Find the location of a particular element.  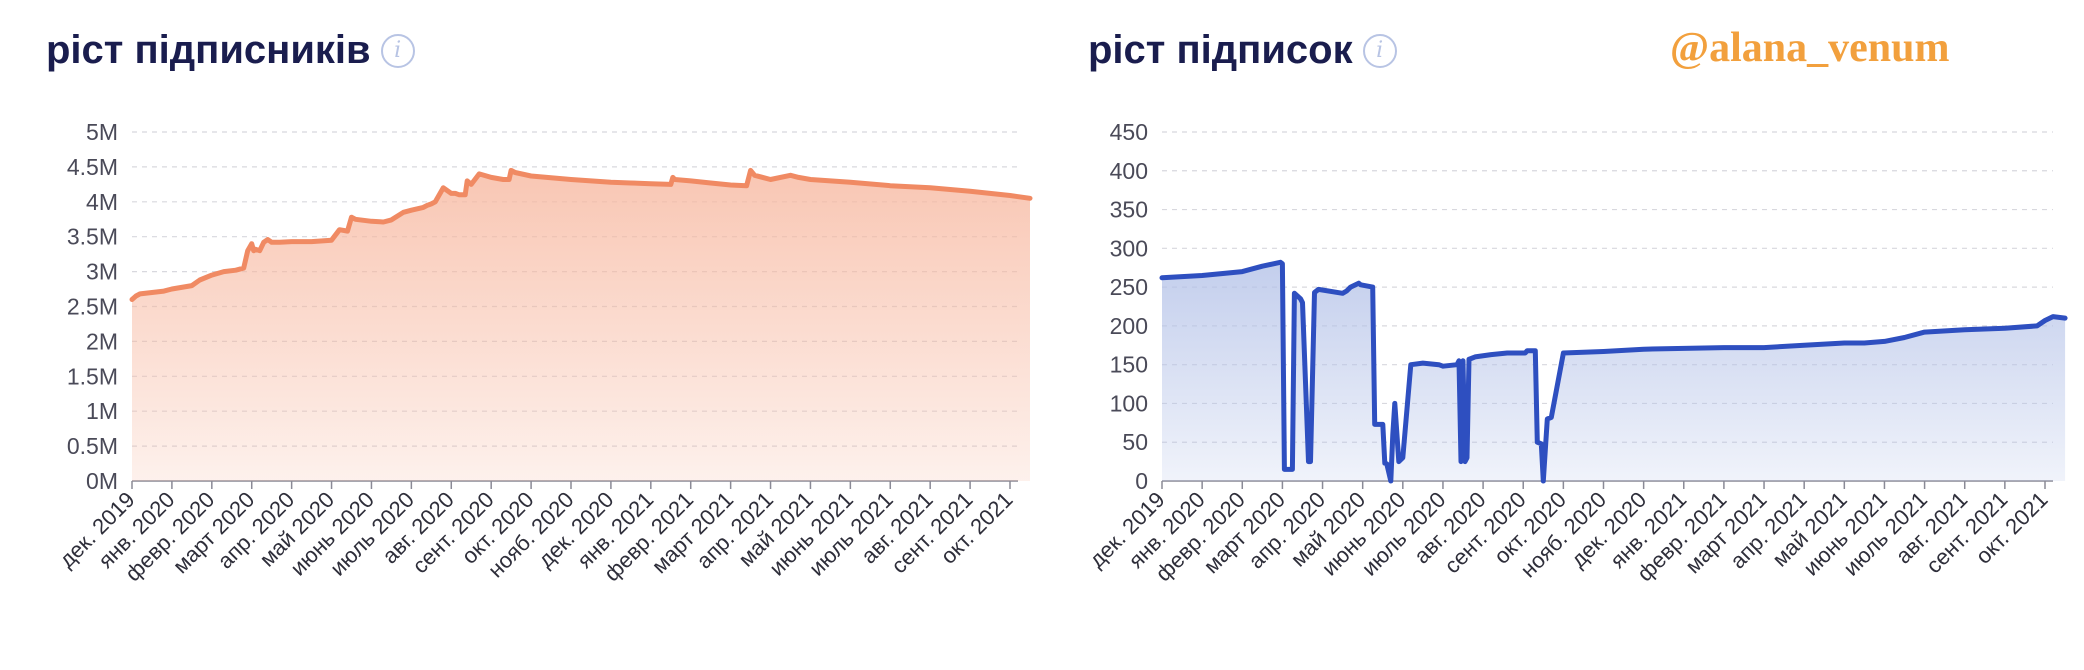

following-title-text: ріст підписок is located at coordinates (1220, 50).